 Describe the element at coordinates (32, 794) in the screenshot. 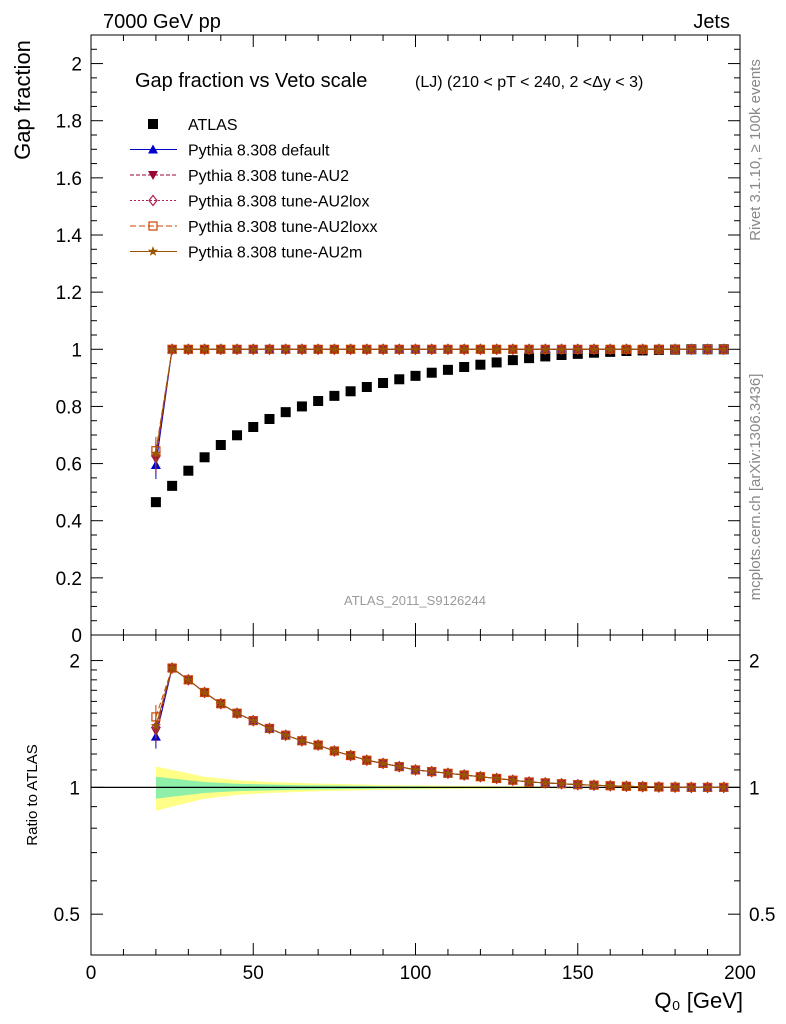

I see `ratio-ylabel: Ratio to ATLAS` at that location.